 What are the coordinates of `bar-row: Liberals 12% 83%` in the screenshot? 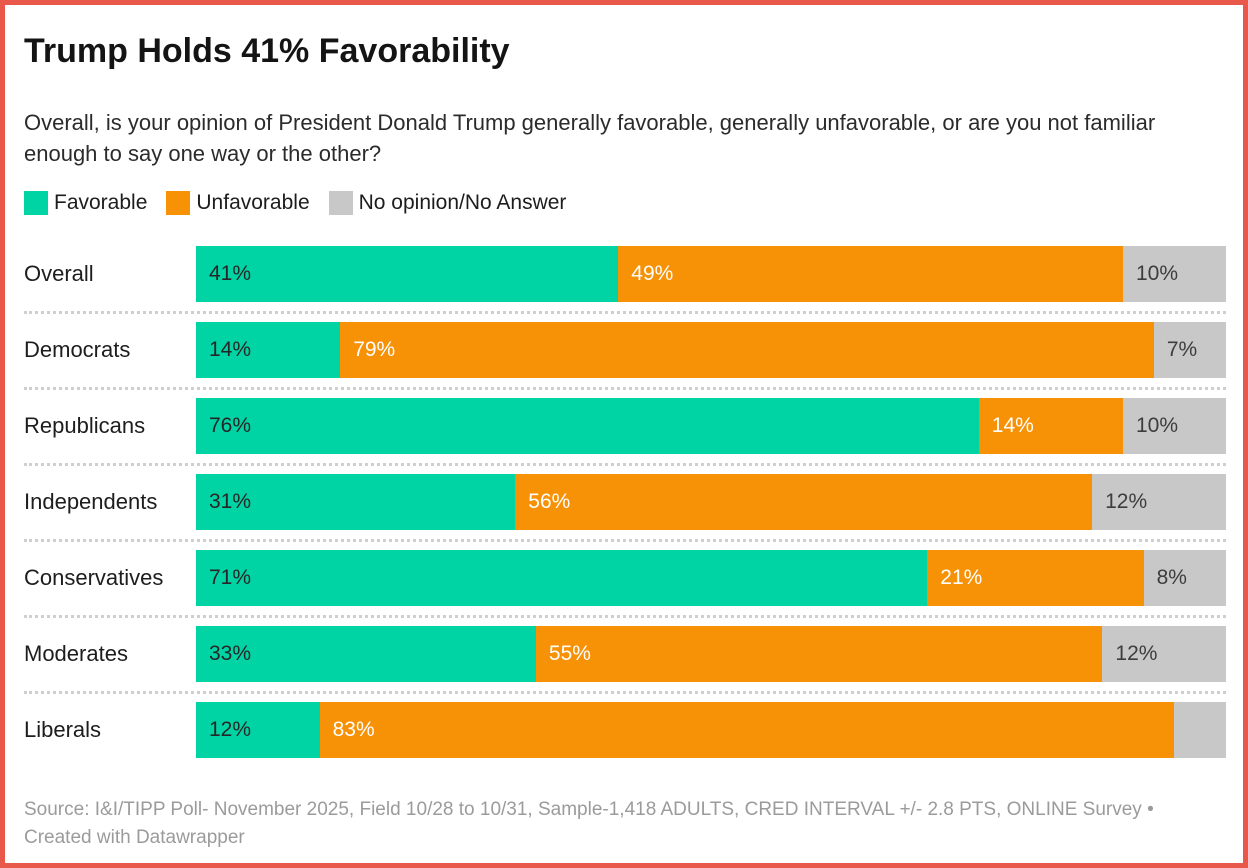 It's located at (625, 730).